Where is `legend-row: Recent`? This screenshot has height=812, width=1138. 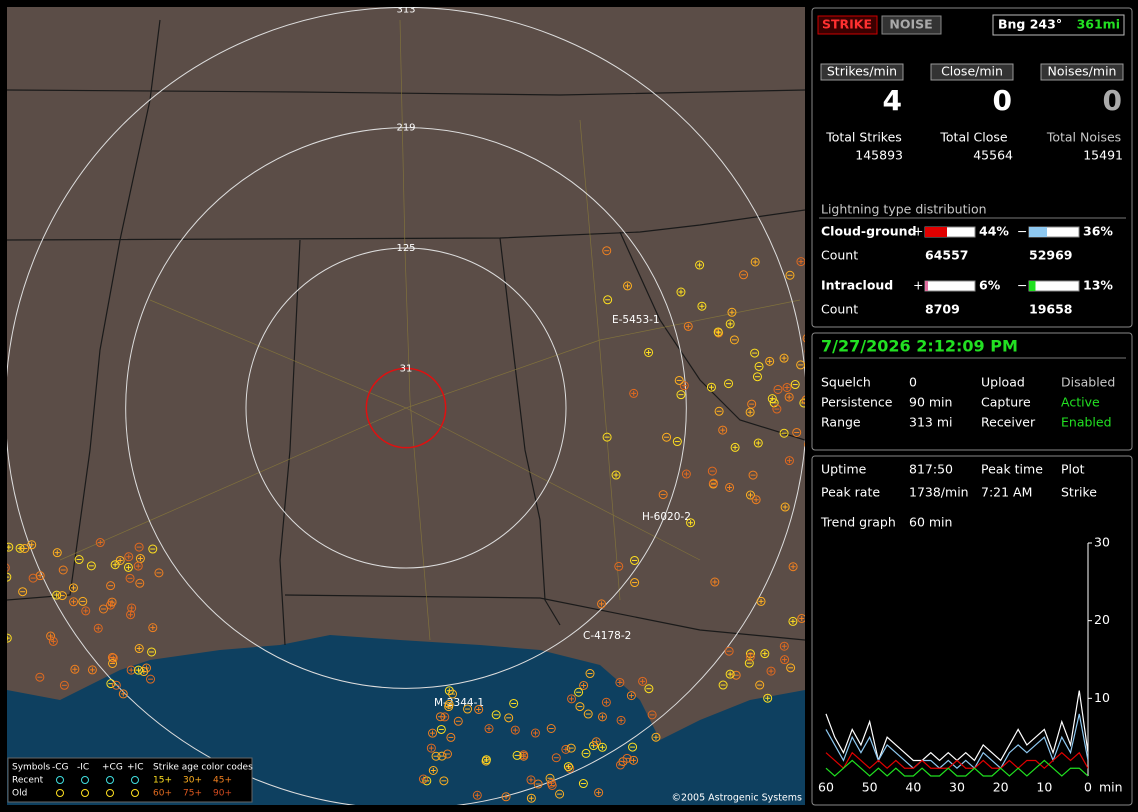 legend-row: Recent is located at coordinates (28, 781).